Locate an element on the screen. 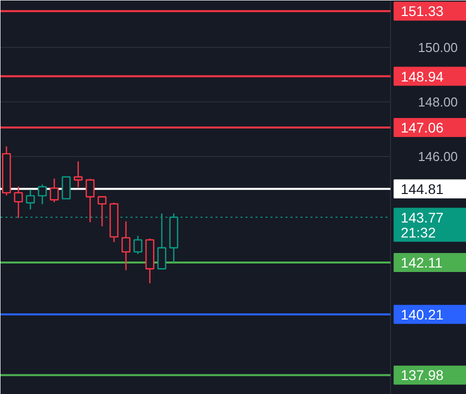 Image resolution: width=466 pixels, height=394 pixels. y-tick-label: 146.00 is located at coordinates (438, 156).